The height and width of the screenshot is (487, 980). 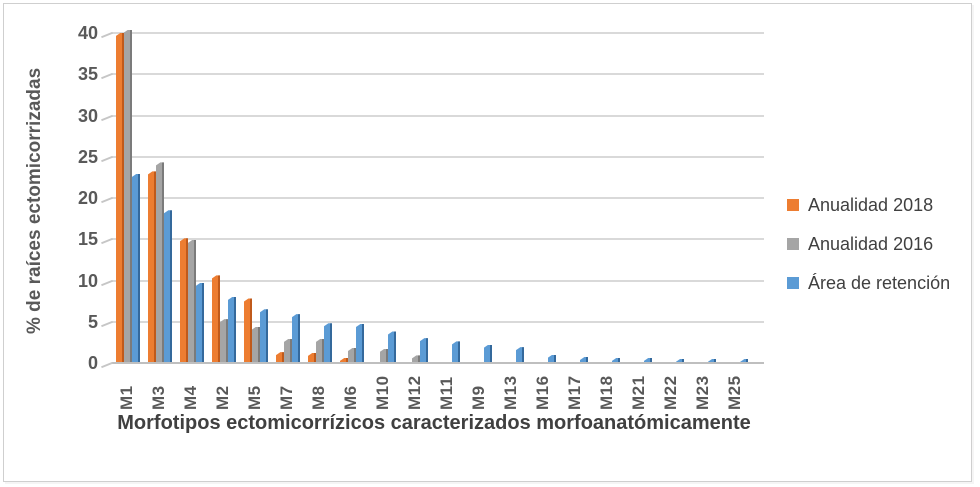 What do you see at coordinates (382, 392) in the screenshot?
I see `x-tick-label-m10: M10` at bounding box center [382, 392].